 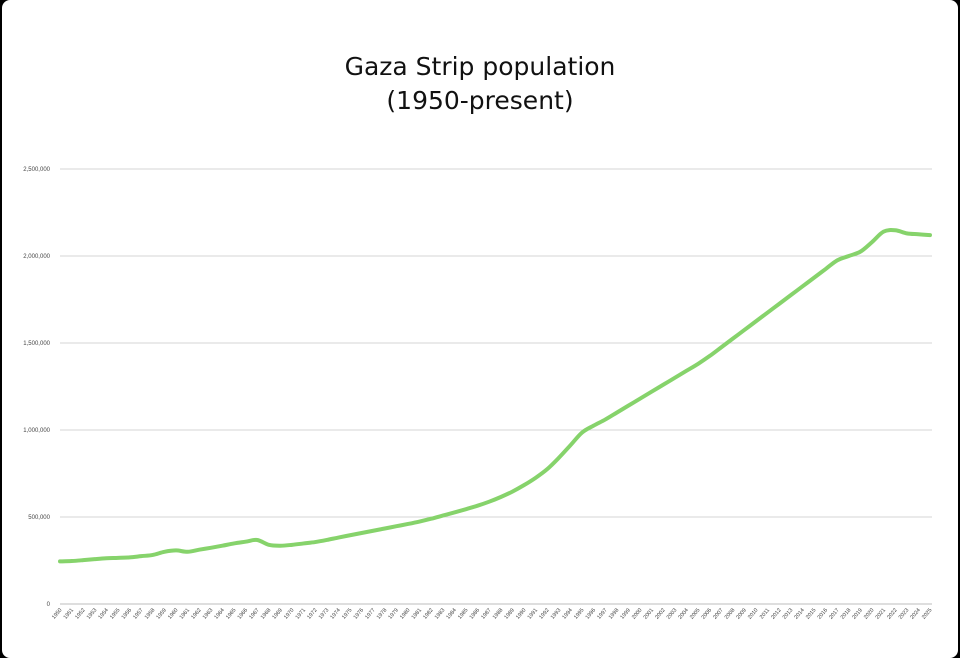 What do you see at coordinates (185, 613) in the screenshot?
I see `x-tick-label: 1961` at bounding box center [185, 613].